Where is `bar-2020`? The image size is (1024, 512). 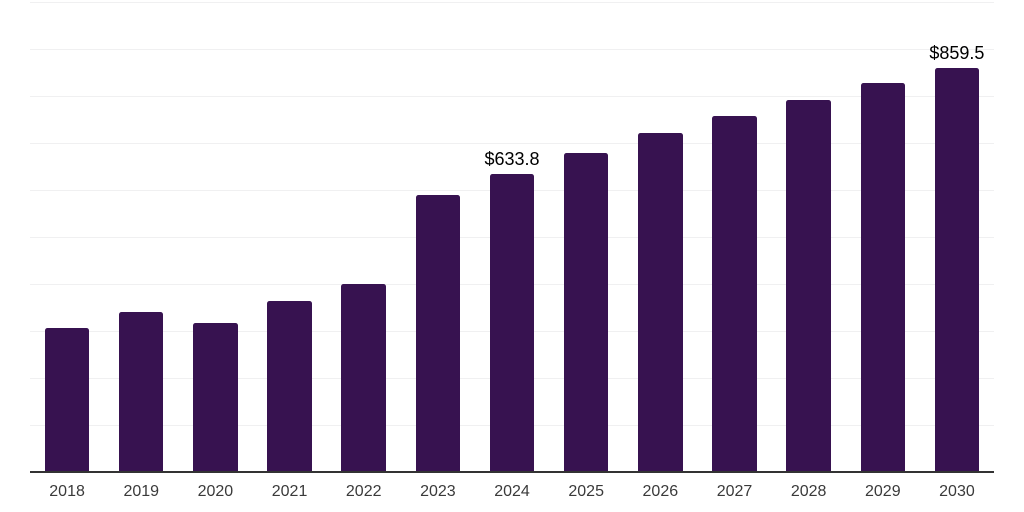
bar-2020 is located at coordinates (215, 397).